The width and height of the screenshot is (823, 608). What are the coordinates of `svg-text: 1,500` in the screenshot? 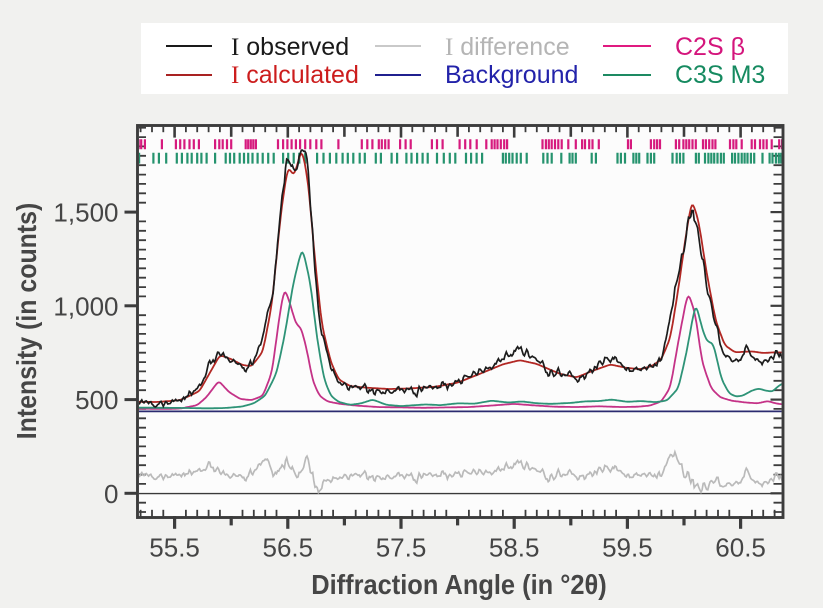 It's located at (85, 213).